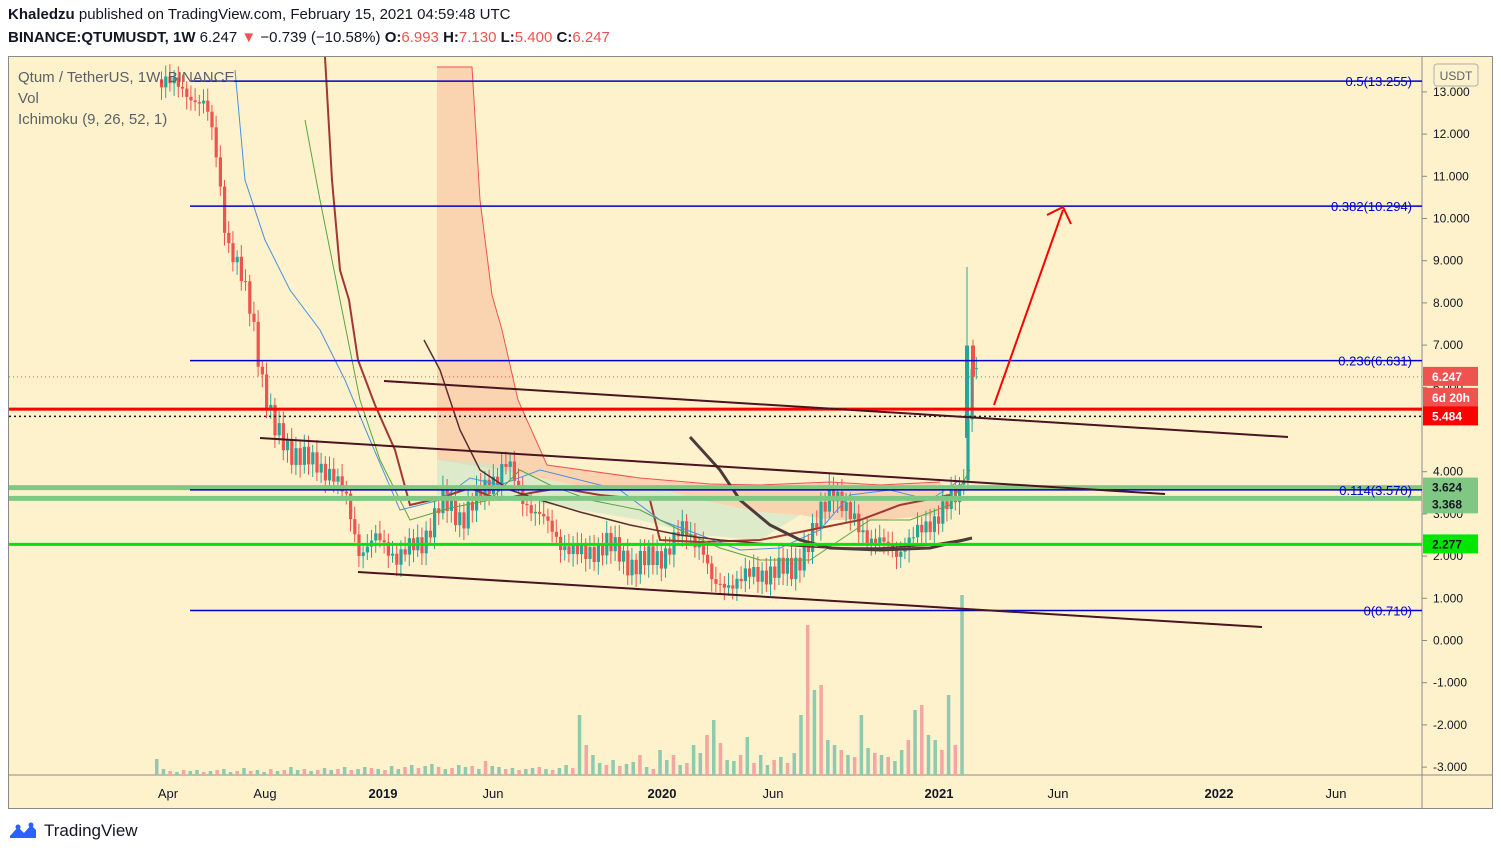  What do you see at coordinates (1447, 416) in the screenshot?
I see `price-badge-label: 5.484` at bounding box center [1447, 416].